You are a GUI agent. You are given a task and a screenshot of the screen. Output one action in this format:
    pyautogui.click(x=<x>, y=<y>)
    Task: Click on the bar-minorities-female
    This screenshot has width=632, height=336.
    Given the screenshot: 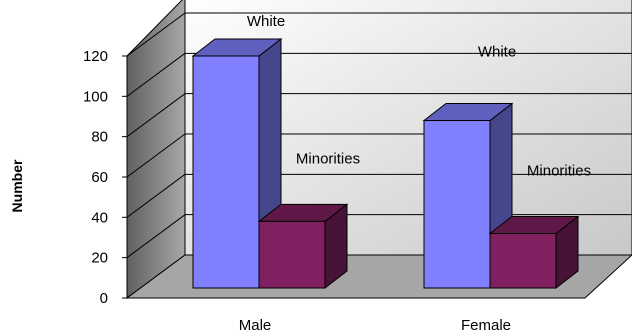 What is the action you would take?
    pyautogui.click(x=534, y=252)
    